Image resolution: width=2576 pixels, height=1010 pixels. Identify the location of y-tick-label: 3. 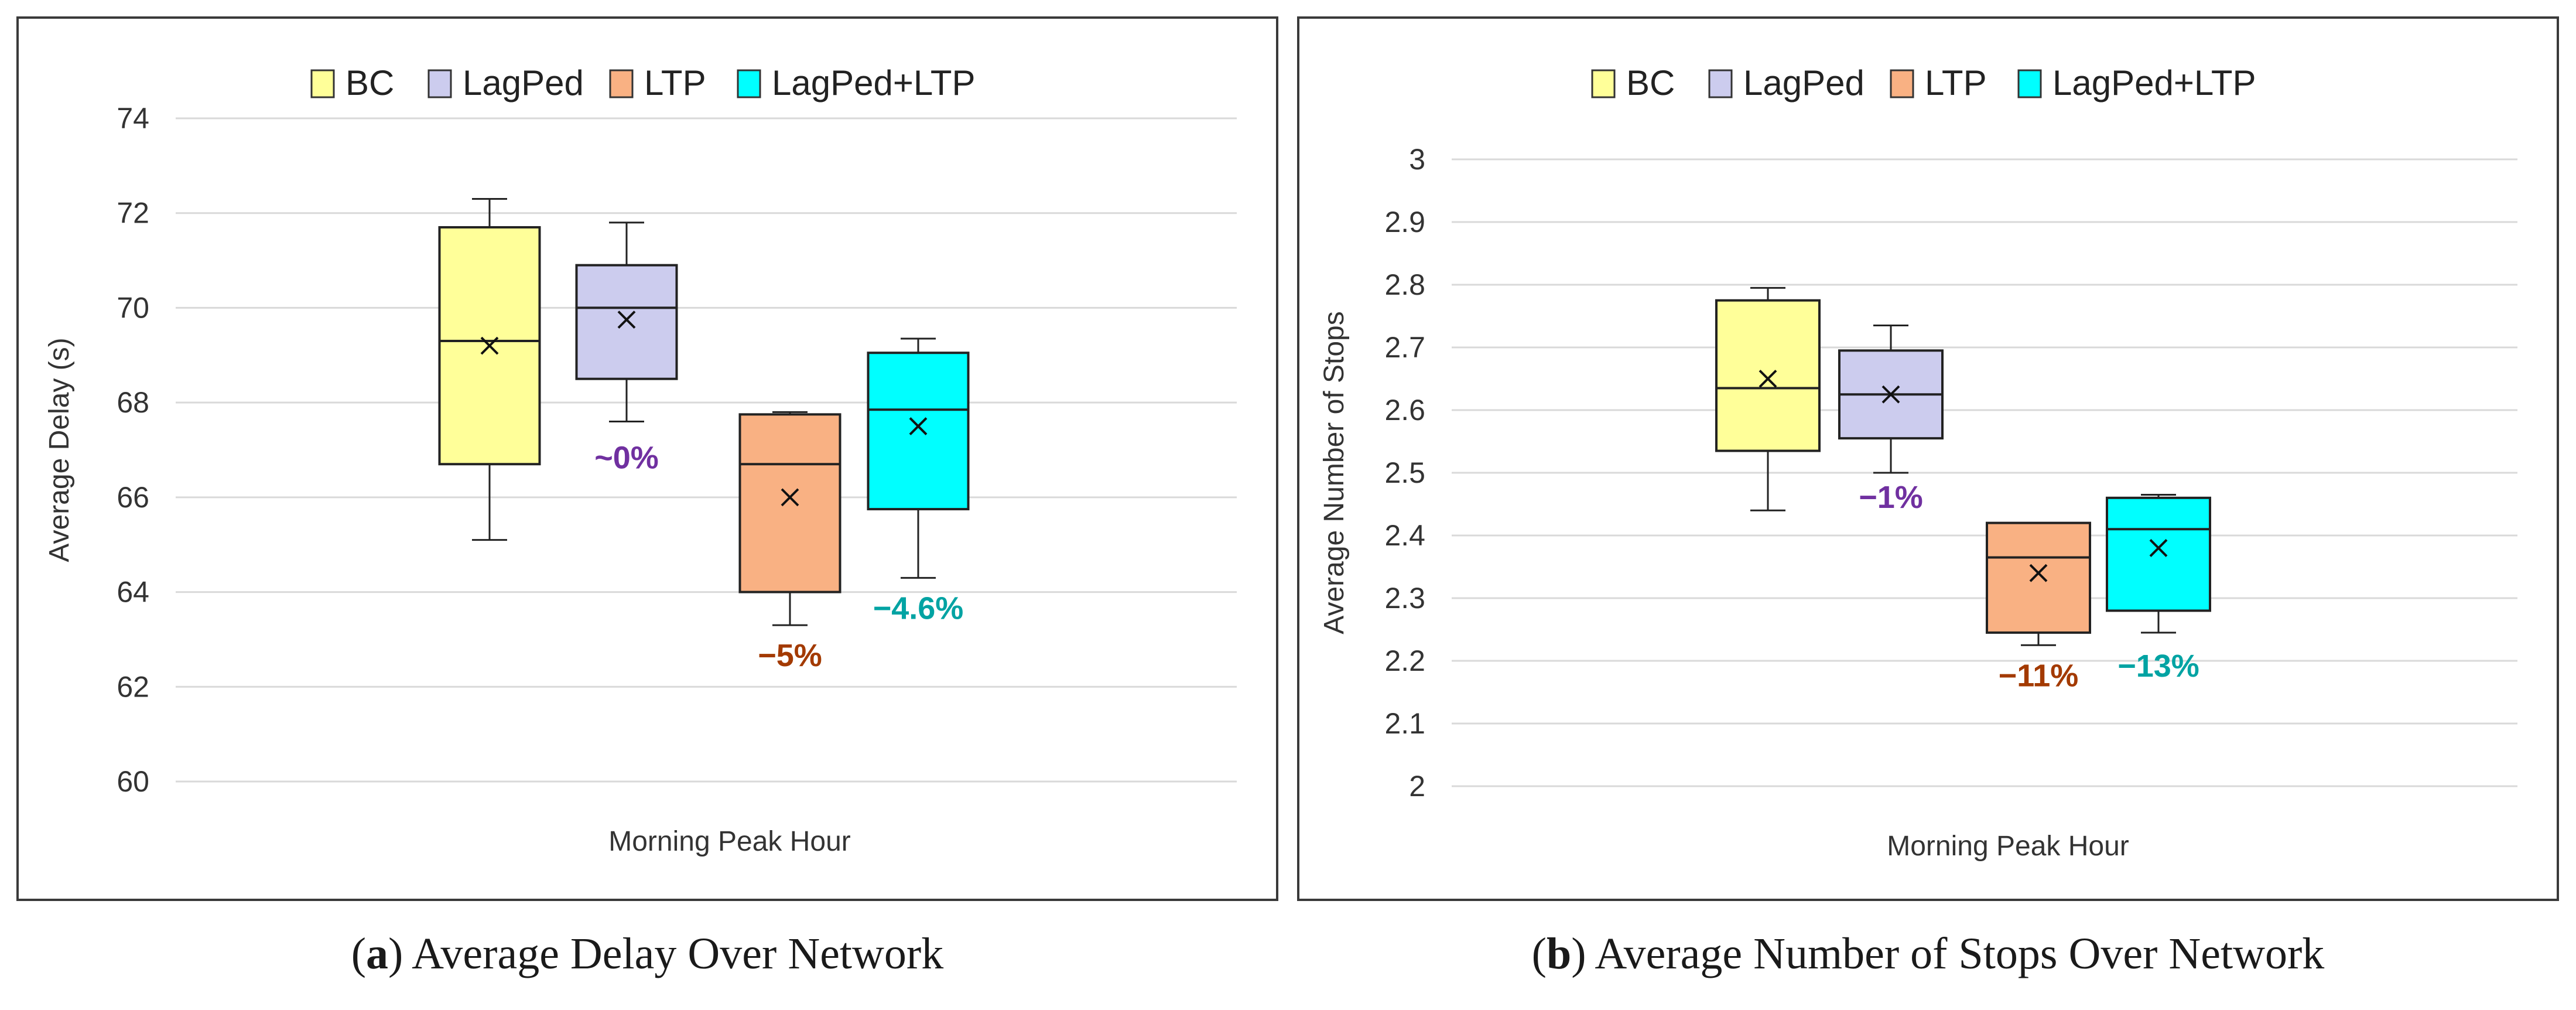
(1417, 159).